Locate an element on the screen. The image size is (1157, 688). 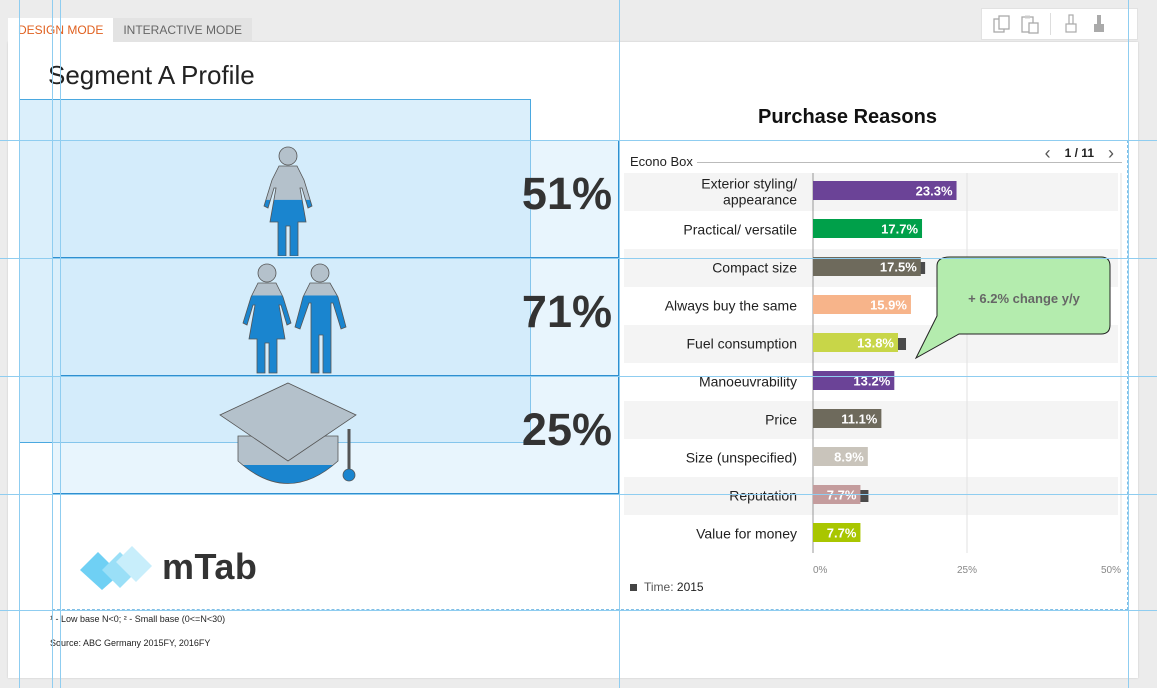
graduation-cap-icon is located at coordinates (288, 433).